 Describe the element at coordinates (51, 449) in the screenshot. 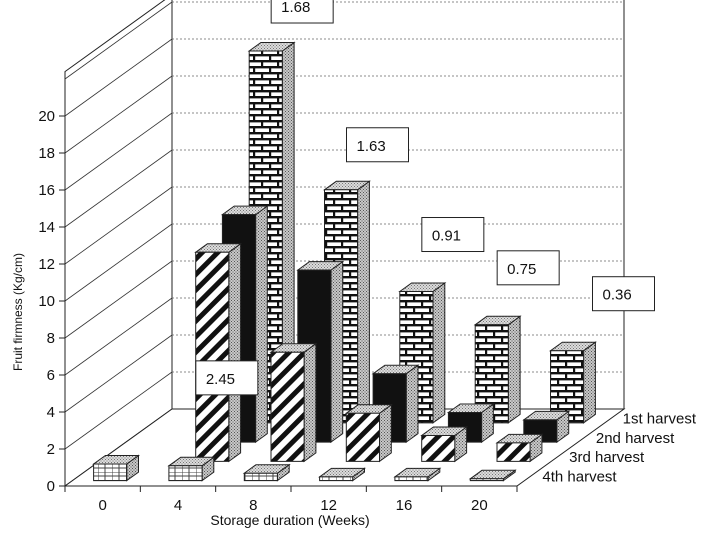

I see `y-tick-label: 2` at that location.